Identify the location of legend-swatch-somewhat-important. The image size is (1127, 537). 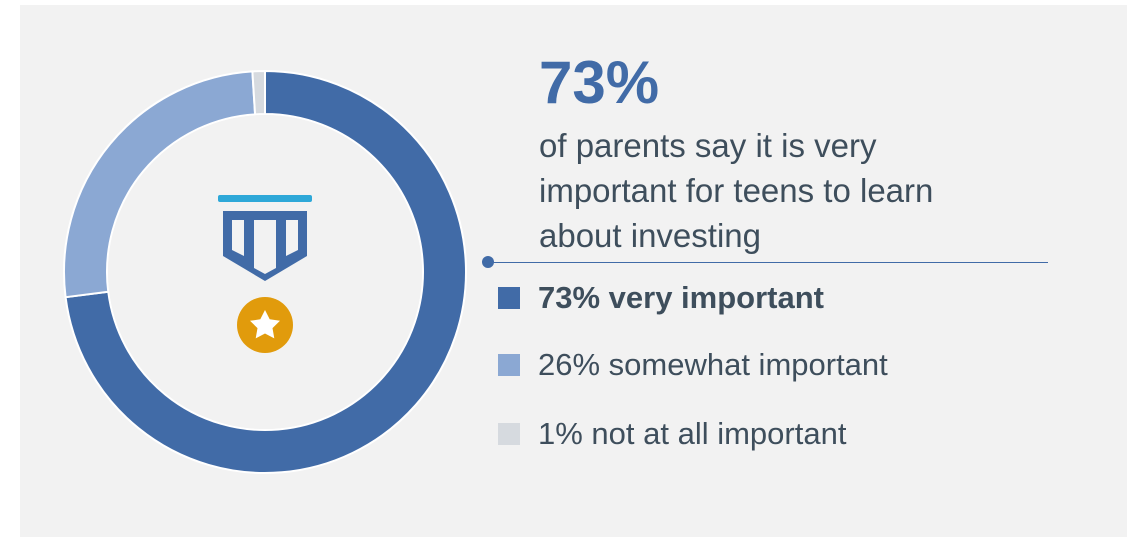
(509, 365).